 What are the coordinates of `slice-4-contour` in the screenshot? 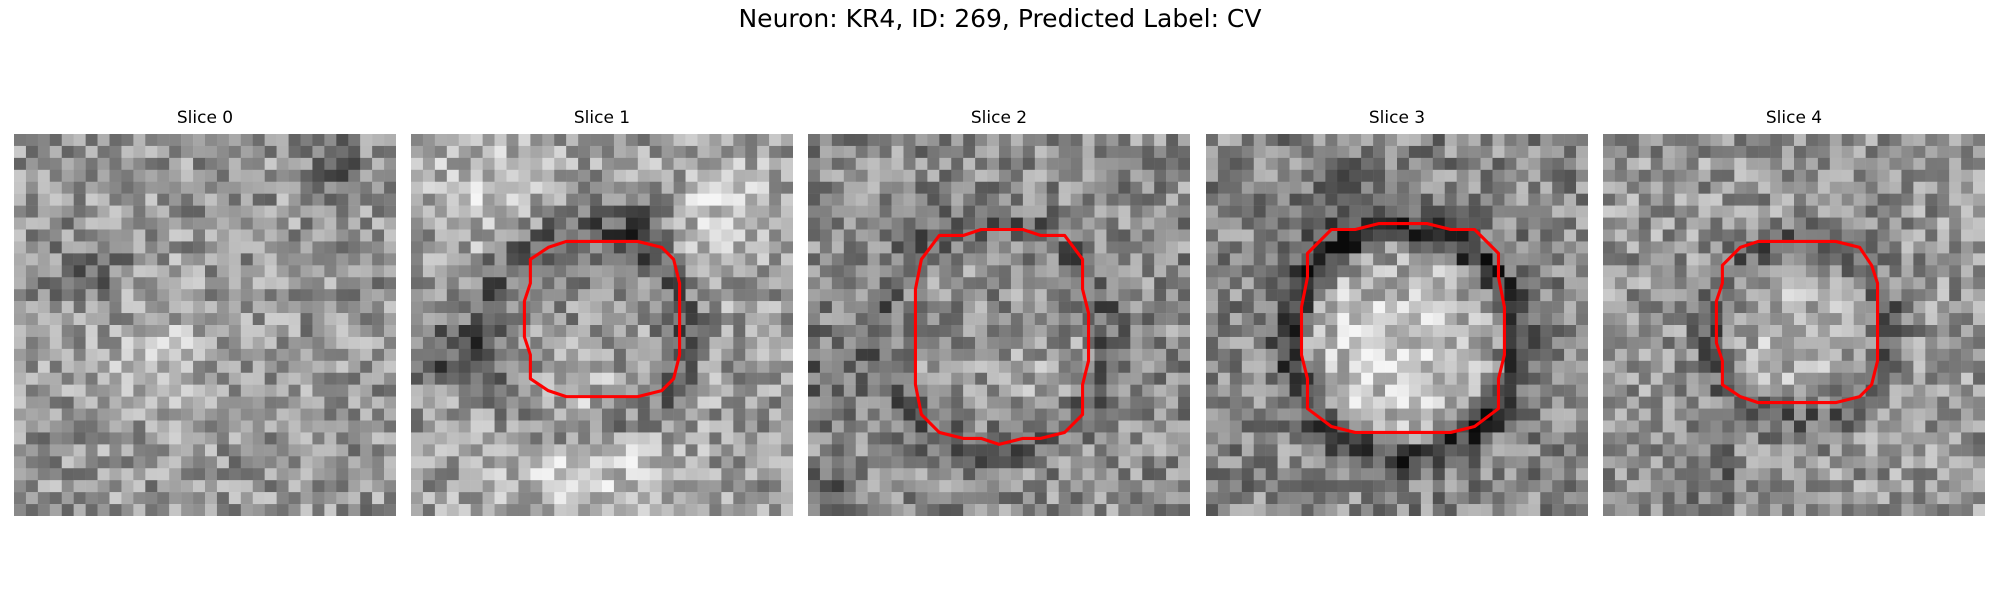 It's located at (1797, 322).